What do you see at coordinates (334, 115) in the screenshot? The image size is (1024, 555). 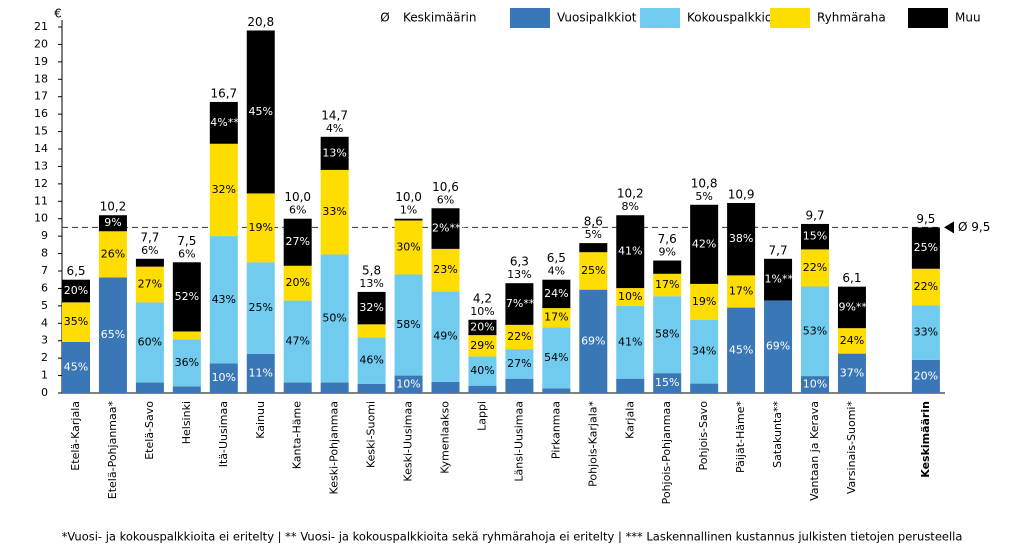 I see `total-label: 14,7` at bounding box center [334, 115].